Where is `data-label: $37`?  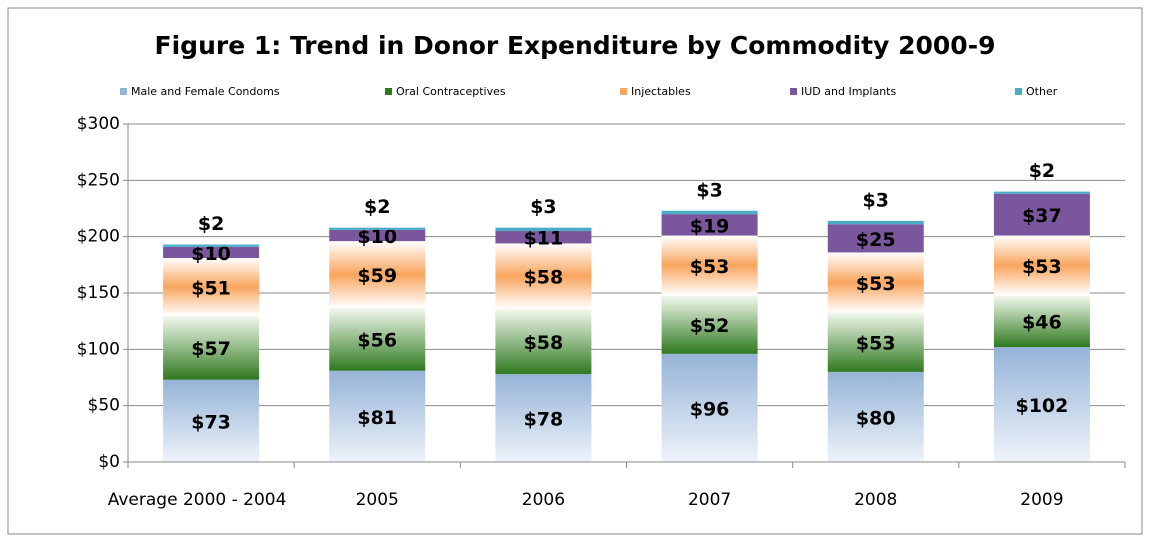 data-label: $37 is located at coordinates (1042, 216).